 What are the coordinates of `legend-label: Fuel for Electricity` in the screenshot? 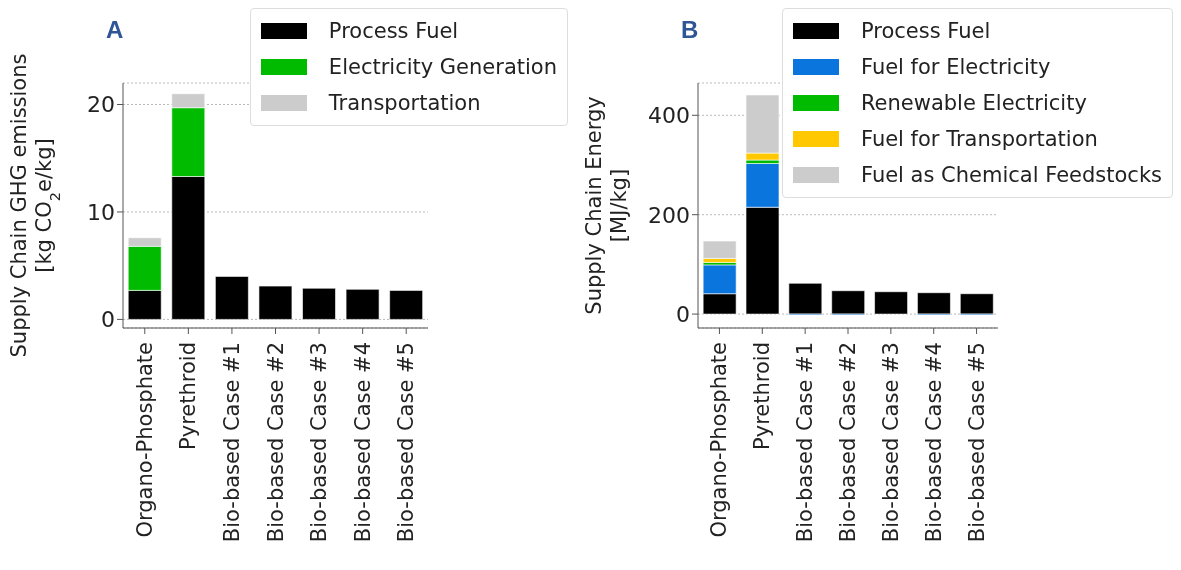 It's located at (955, 67).